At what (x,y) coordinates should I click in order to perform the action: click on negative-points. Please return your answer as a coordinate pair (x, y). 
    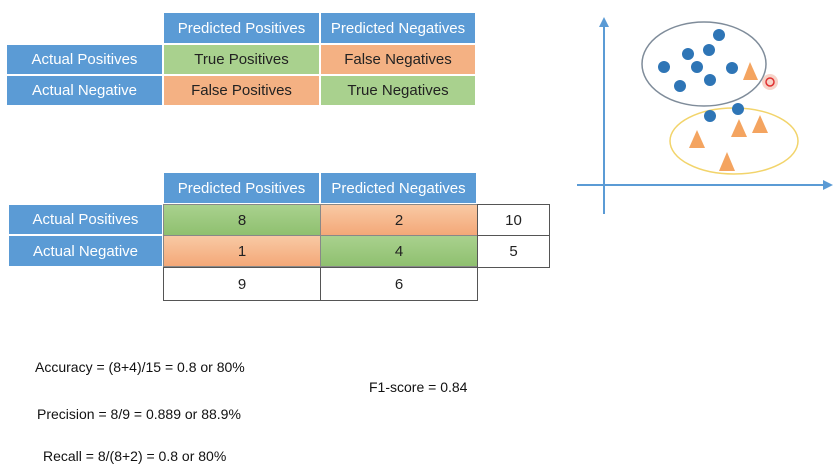
    Looking at the image, I should click on (728, 116).